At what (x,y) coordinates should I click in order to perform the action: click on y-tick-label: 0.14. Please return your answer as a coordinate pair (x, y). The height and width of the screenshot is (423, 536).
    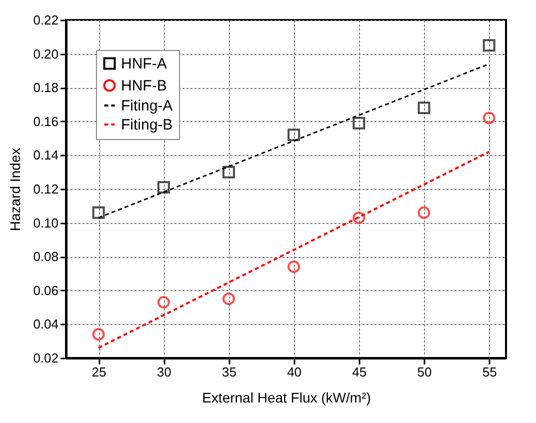
    Looking at the image, I should click on (45, 155).